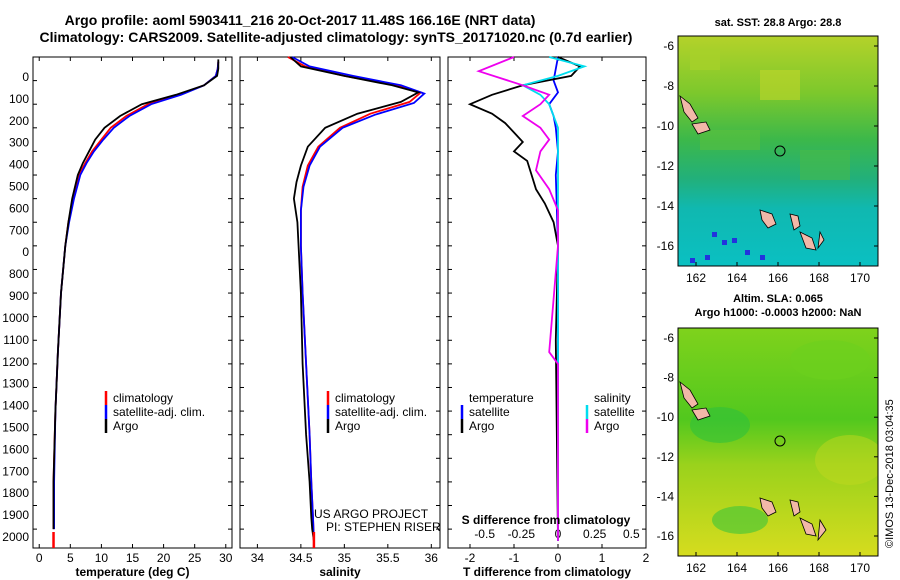  I want to click on depth-tick-label: 0, so click(25, 77).